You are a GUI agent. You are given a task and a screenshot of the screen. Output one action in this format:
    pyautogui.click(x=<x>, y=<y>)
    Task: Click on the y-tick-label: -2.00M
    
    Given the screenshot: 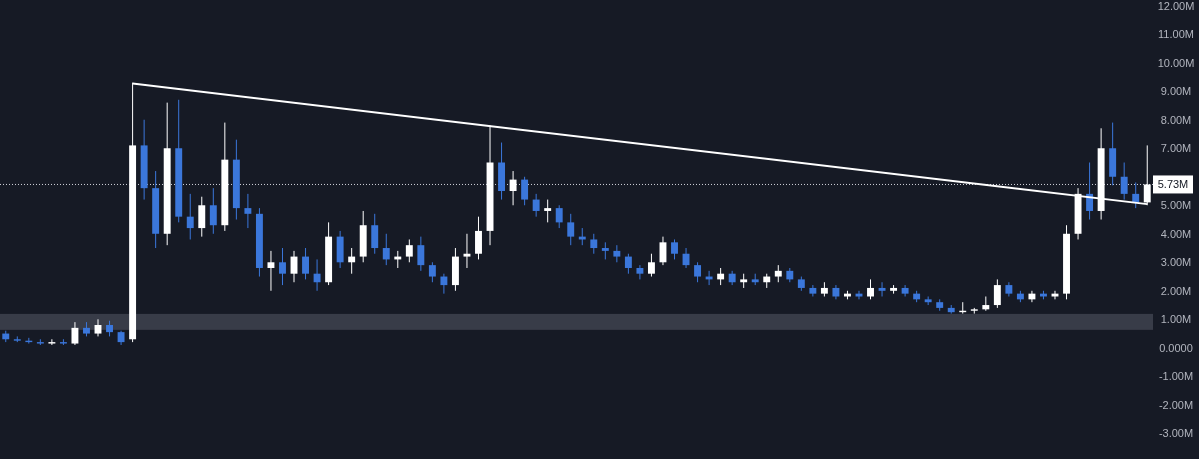 What is the action you would take?
    pyautogui.click(x=1176, y=404)
    